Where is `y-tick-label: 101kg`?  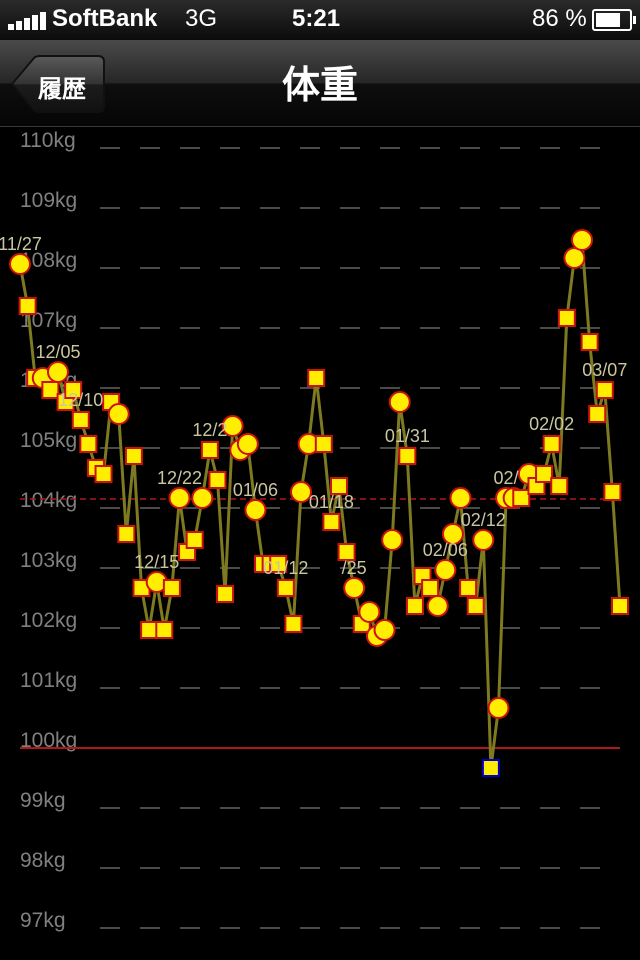
y-tick-label: 101kg is located at coordinates (48, 680).